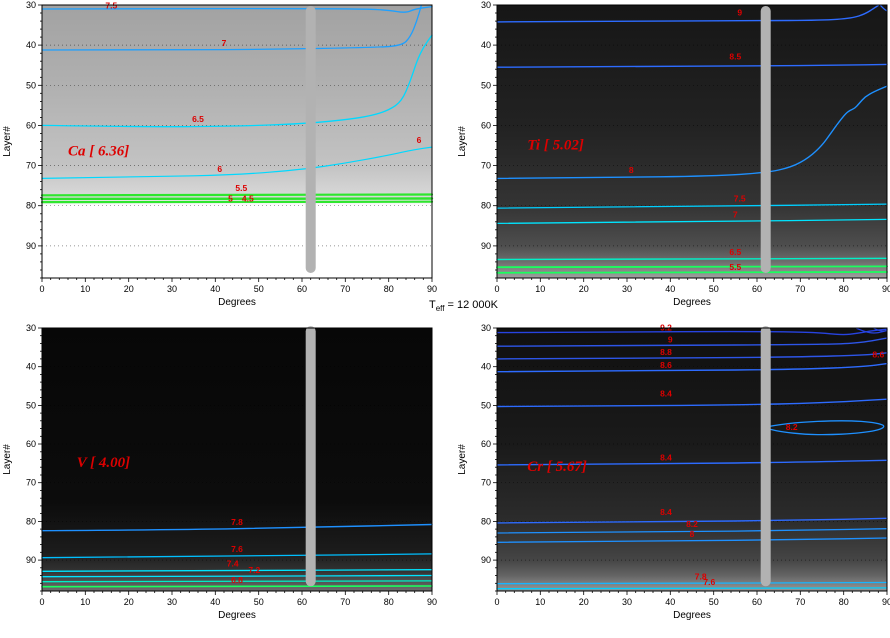 The image size is (890, 638). Describe the element at coordinates (757, 289) in the screenshot. I see `x-tick-label: 60` at that location.